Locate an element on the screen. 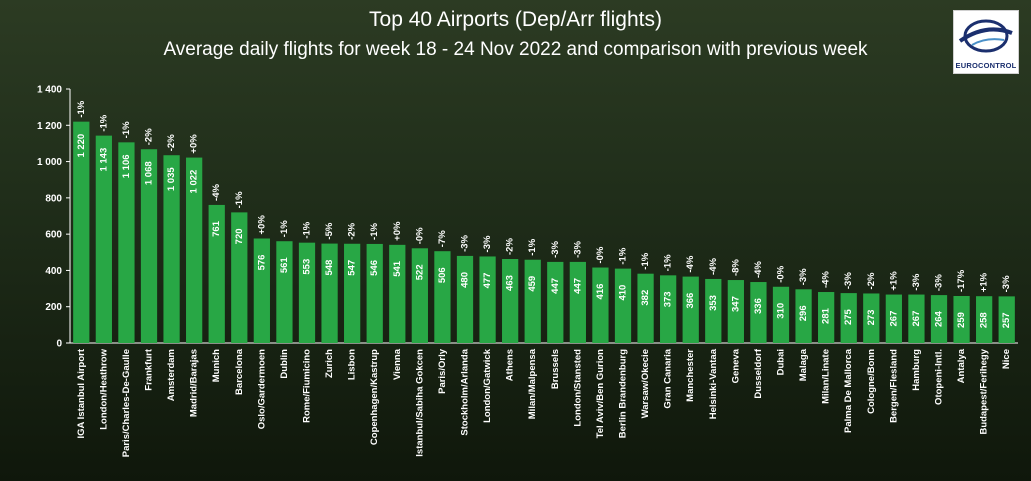 The width and height of the screenshot is (1031, 481). y-tick-label: 200 is located at coordinates (53, 307).